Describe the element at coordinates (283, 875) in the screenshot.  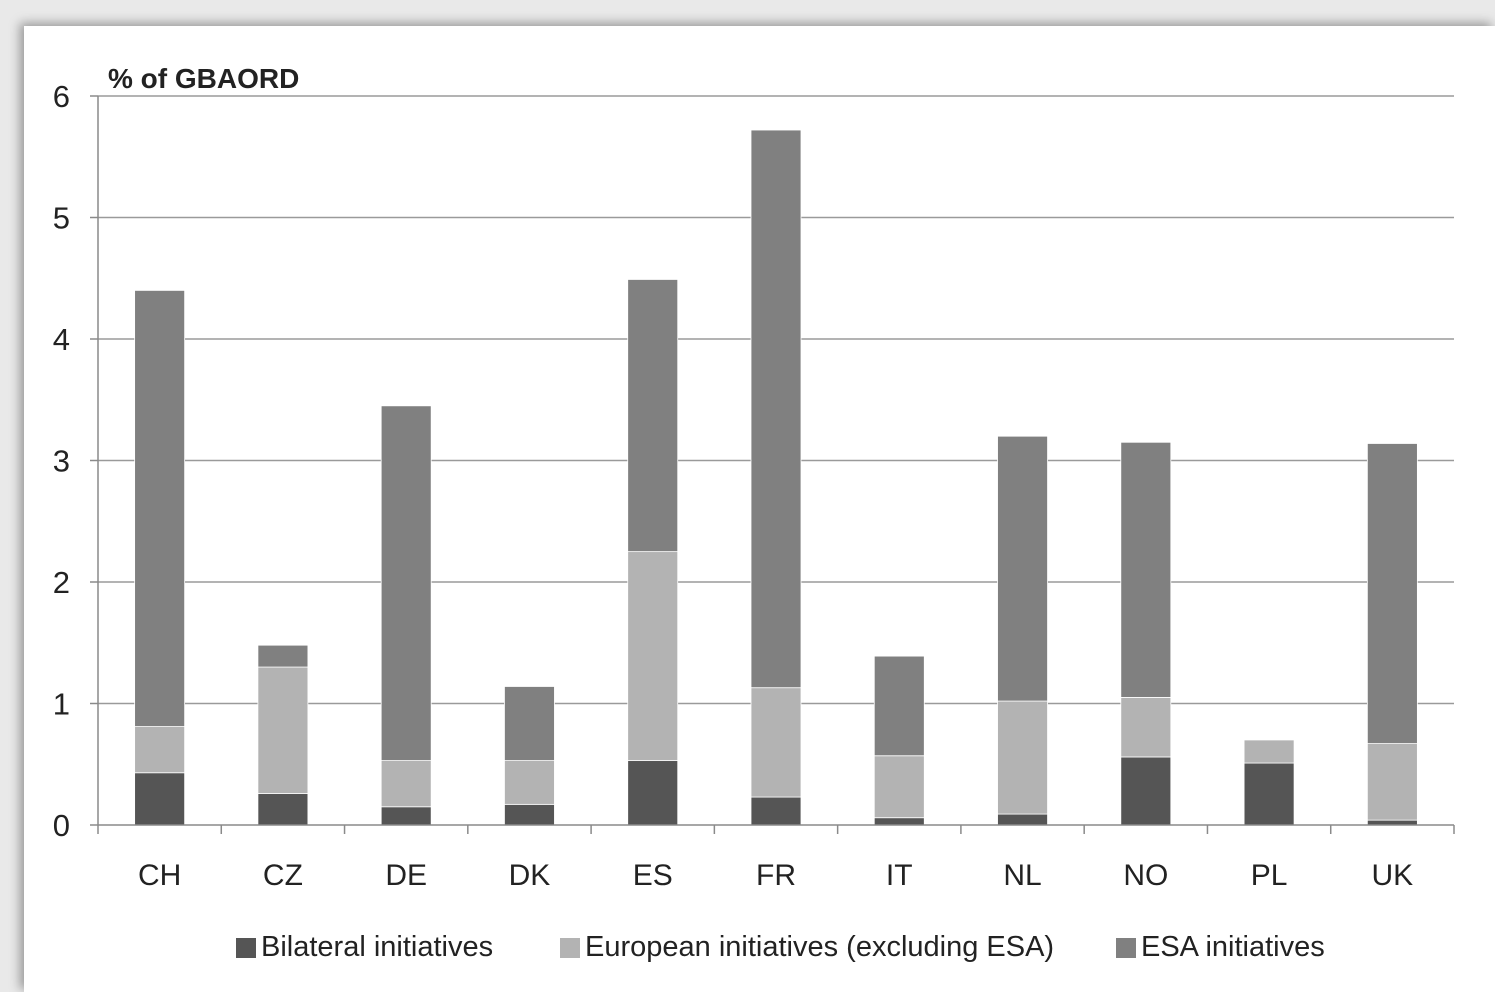
I see `x-tick-label: CZ` at that location.